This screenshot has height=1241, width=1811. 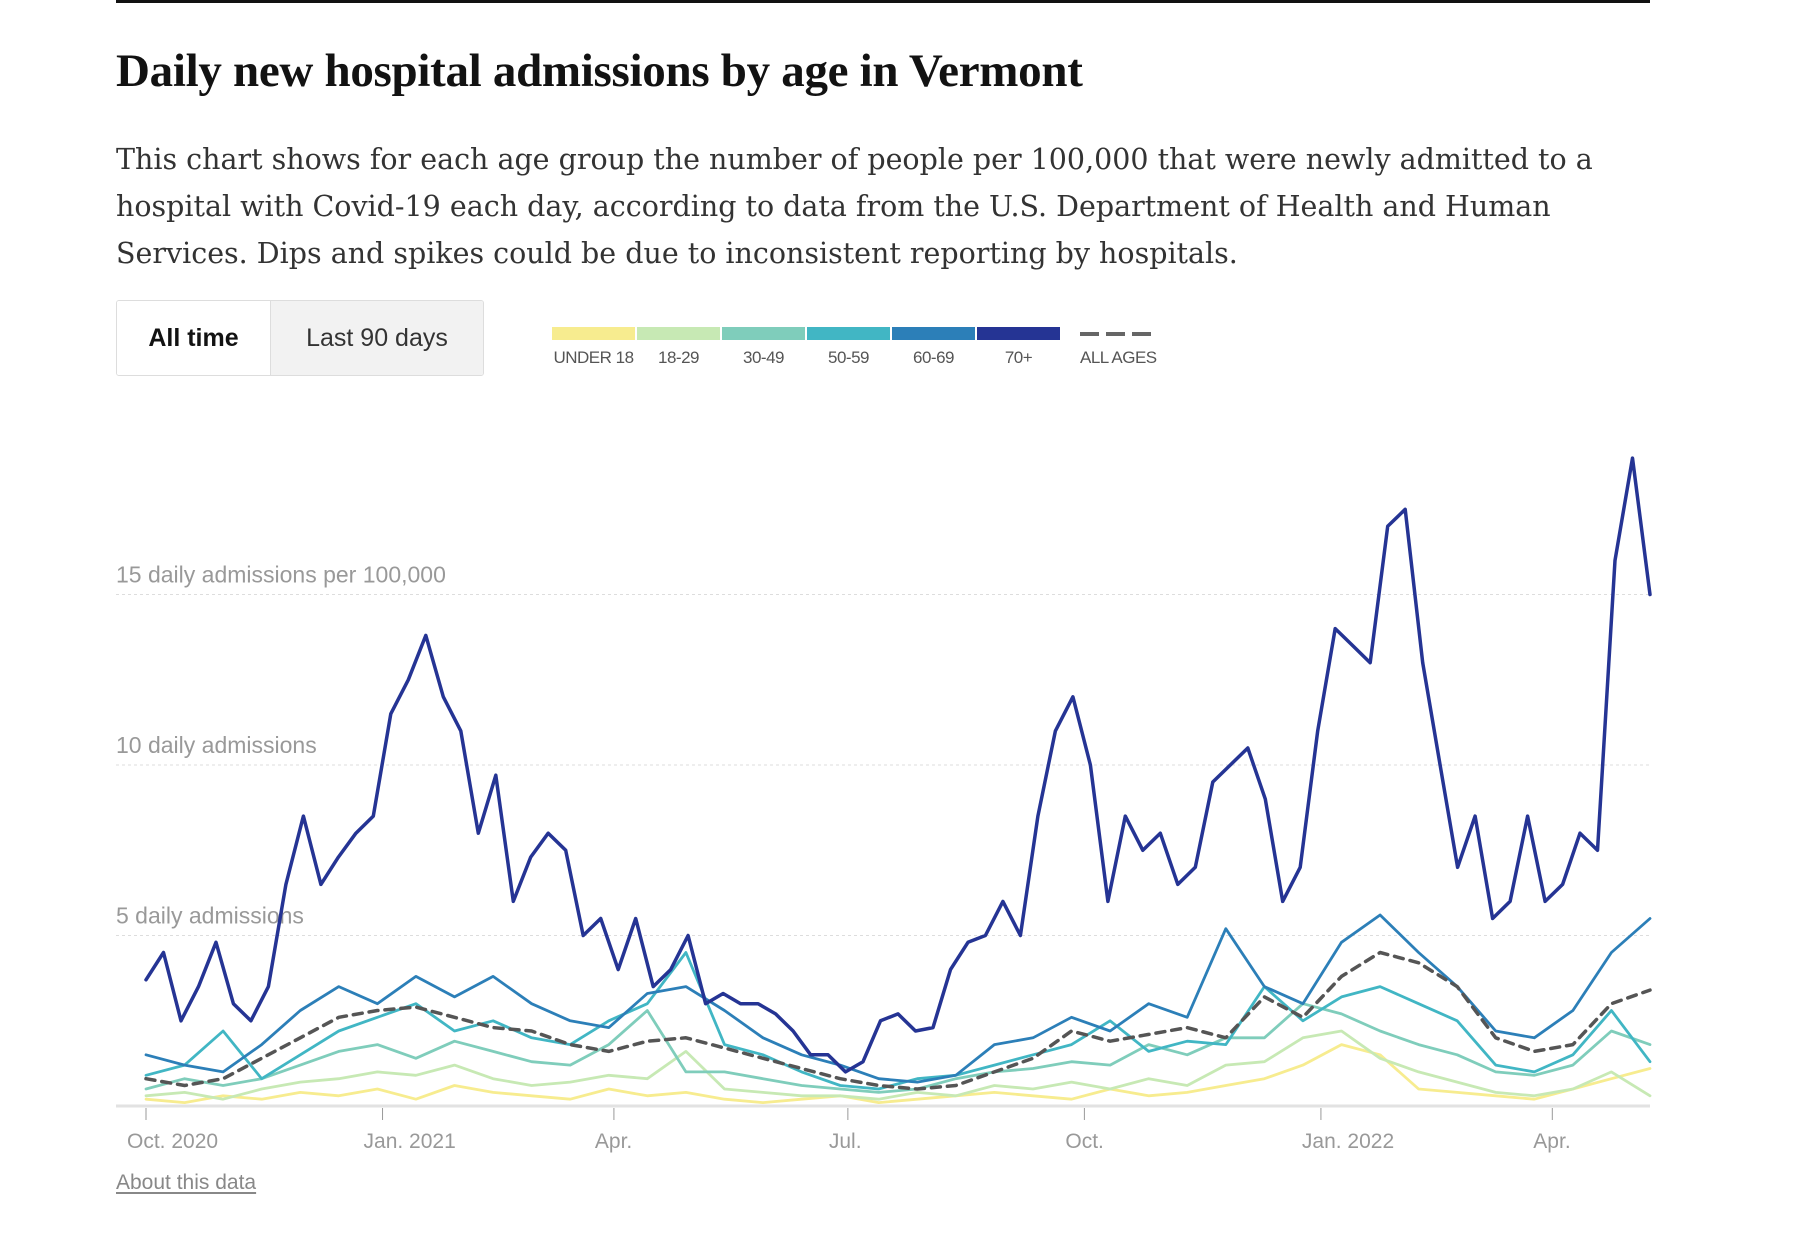 What do you see at coordinates (1018, 357) in the screenshot?
I see `legend-label: 70+` at bounding box center [1018, 357].